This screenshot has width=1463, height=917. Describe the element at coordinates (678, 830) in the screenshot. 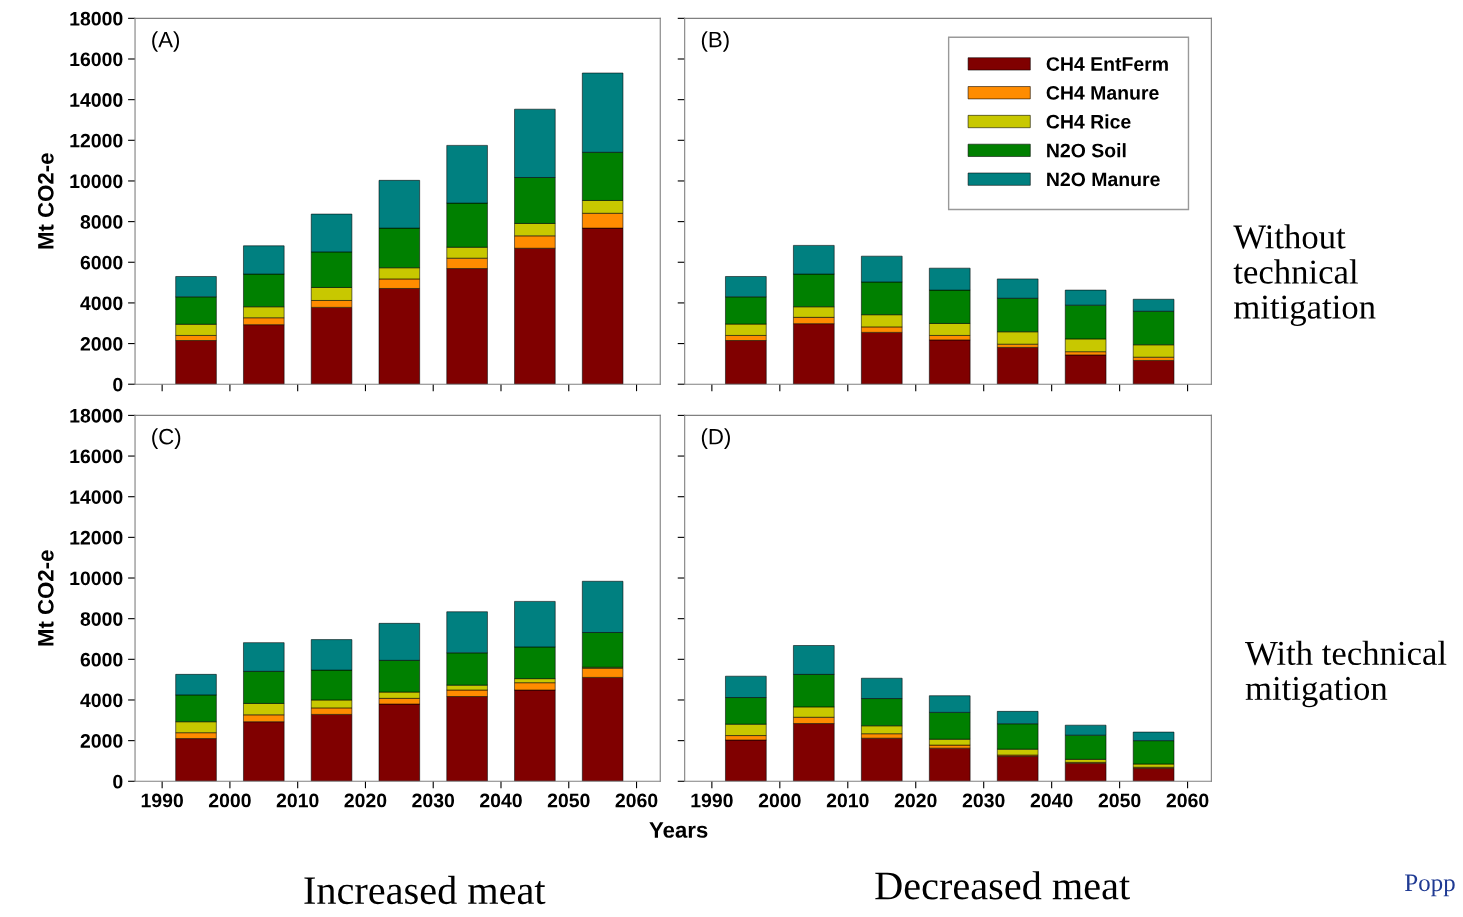

I see `x-axis-title: Years` at that location.